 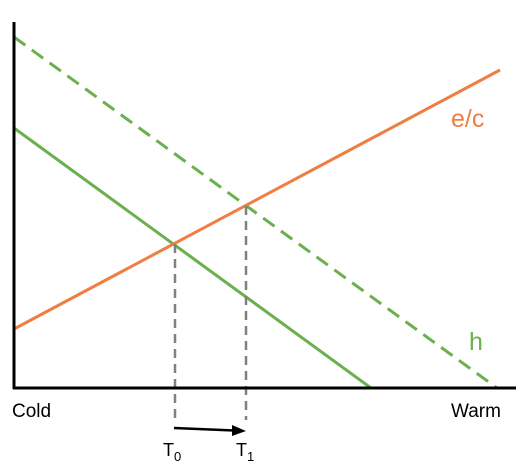 I want to click on shift-arrow-head, so click(x=239, y=430).